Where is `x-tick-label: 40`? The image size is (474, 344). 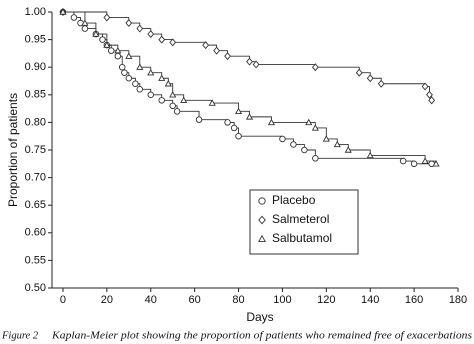
x-tick-label: 40 is located at coordinates (151, 300).